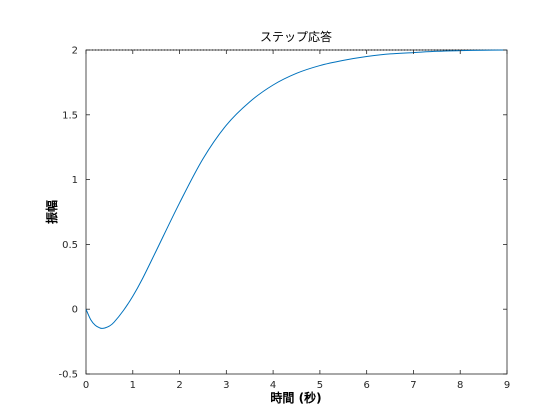 Image resolution: width=560 pixels, height=420 pixels. I want to click on y-tick-label: 1, so click(75, 180).